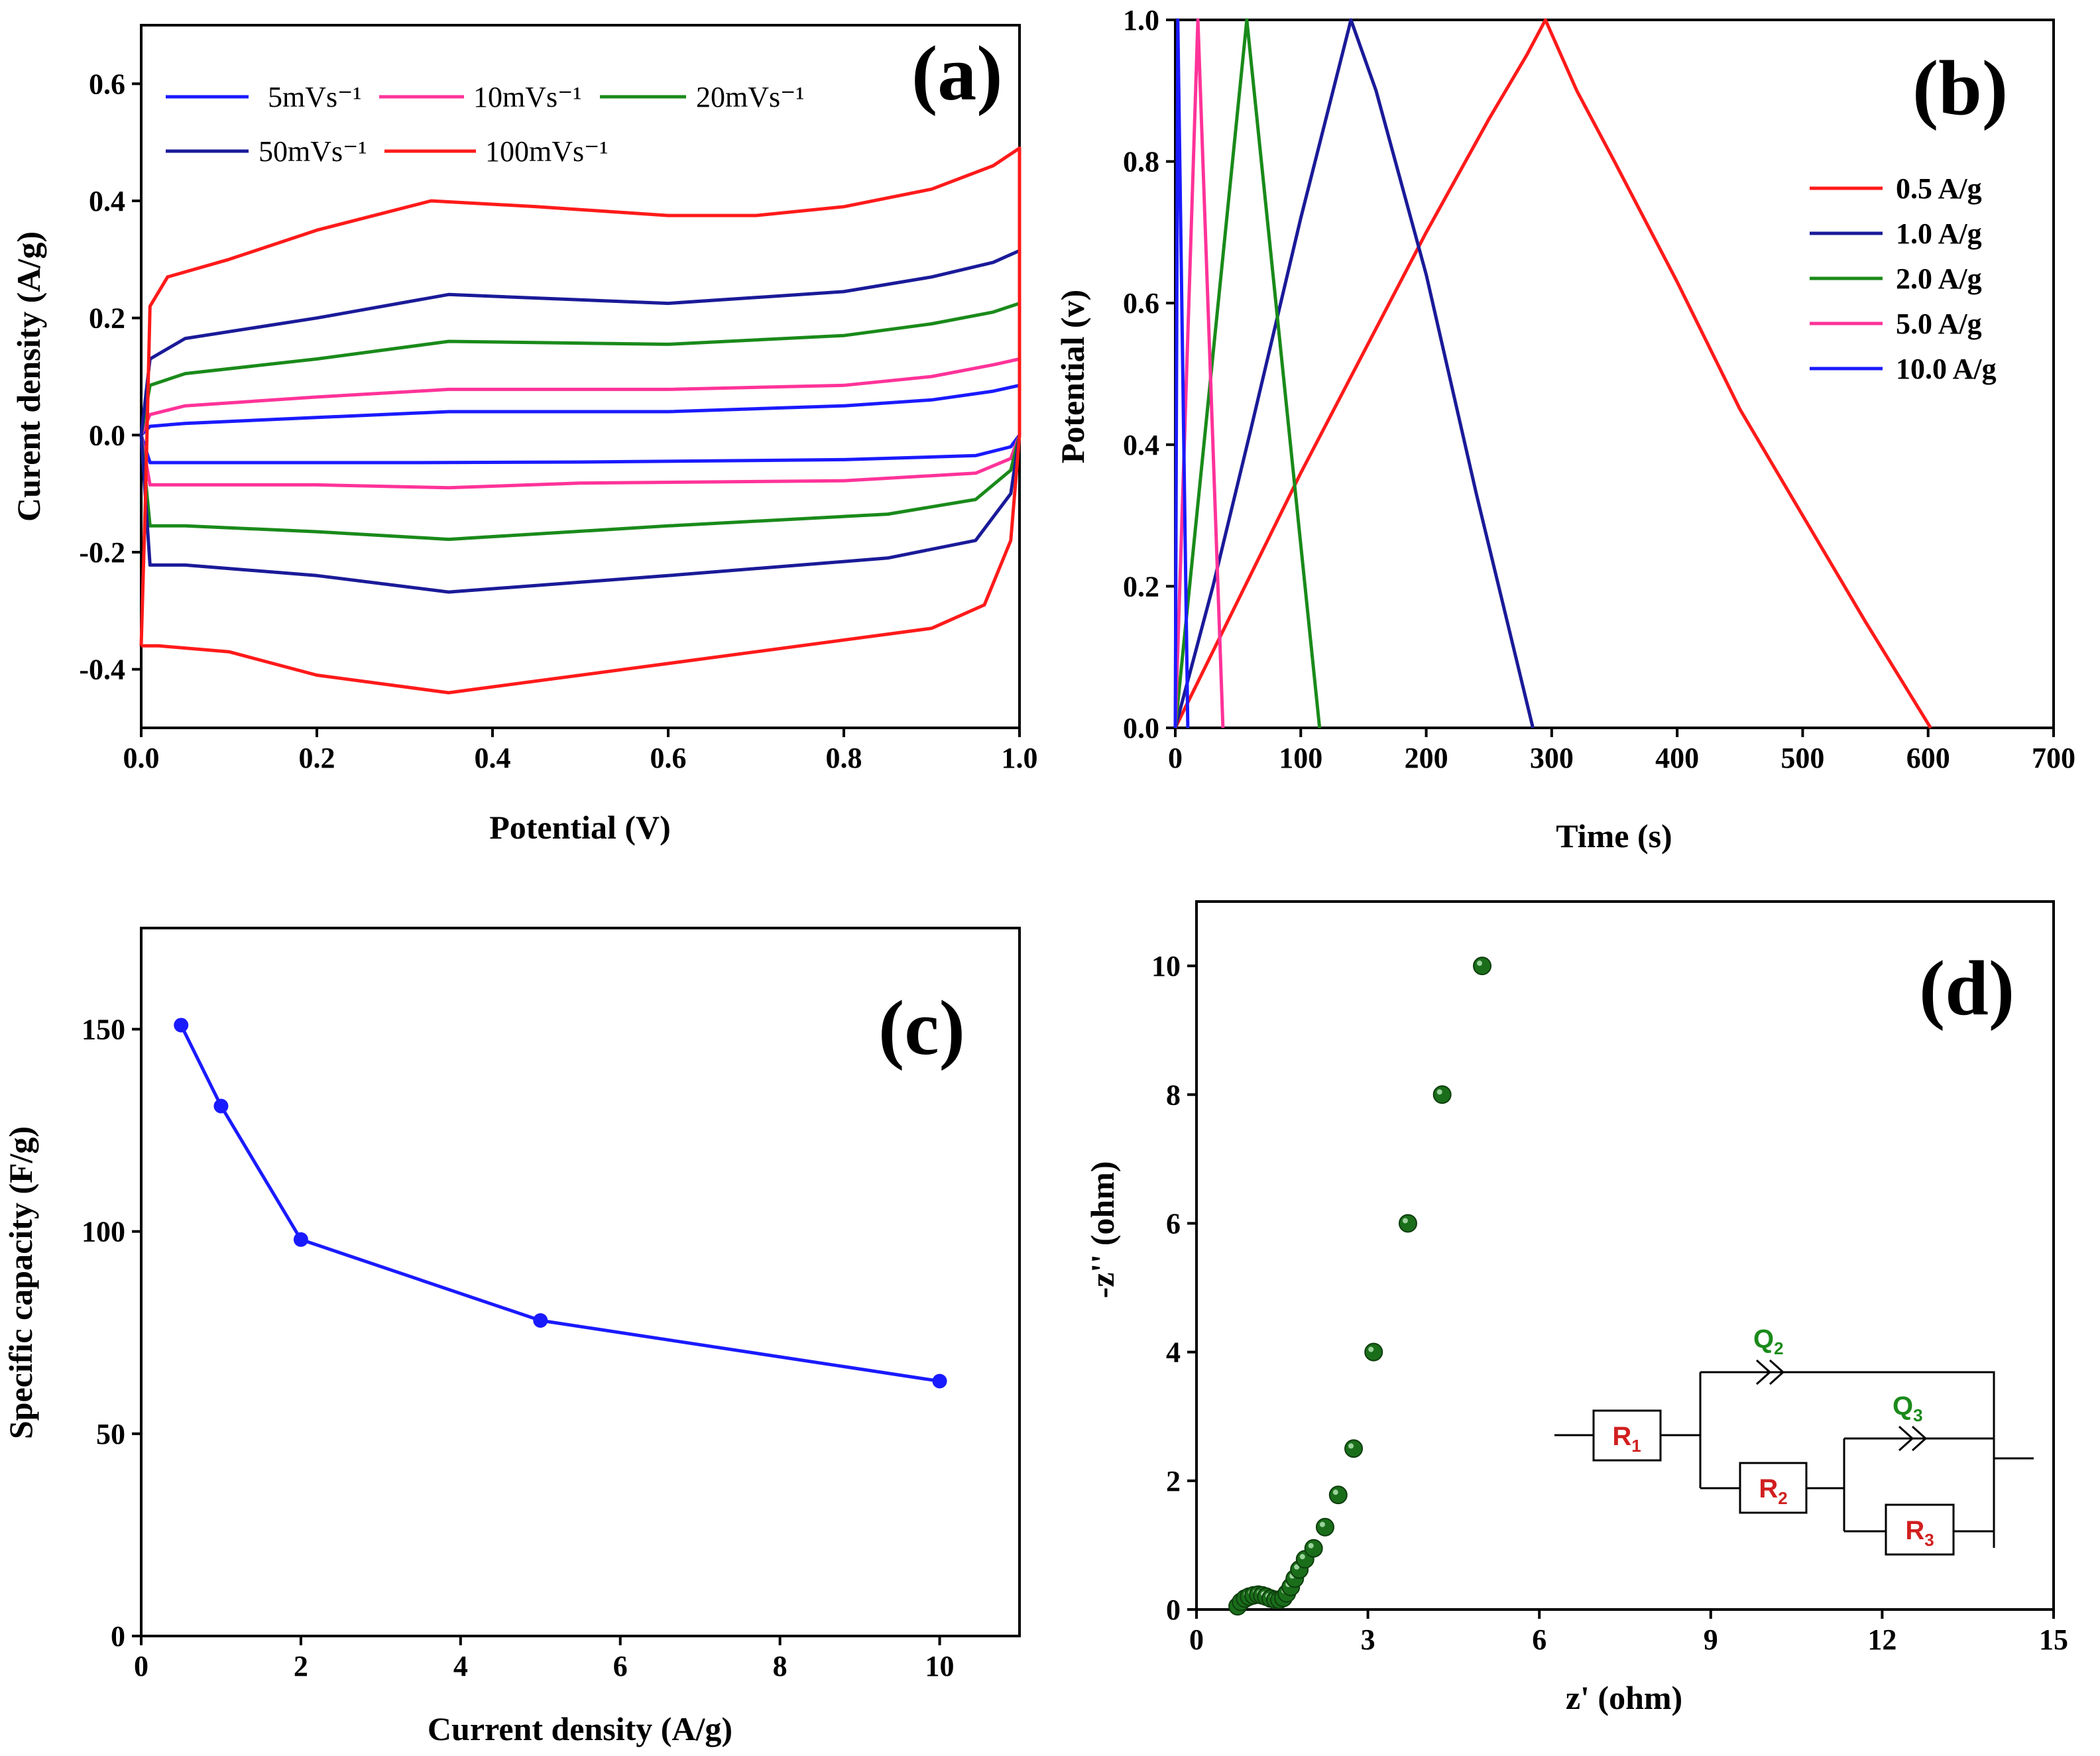 The image size is (2100, 1756). I want to click on panel-b-y-axis-label: Potential (v), so click(1072, 377).